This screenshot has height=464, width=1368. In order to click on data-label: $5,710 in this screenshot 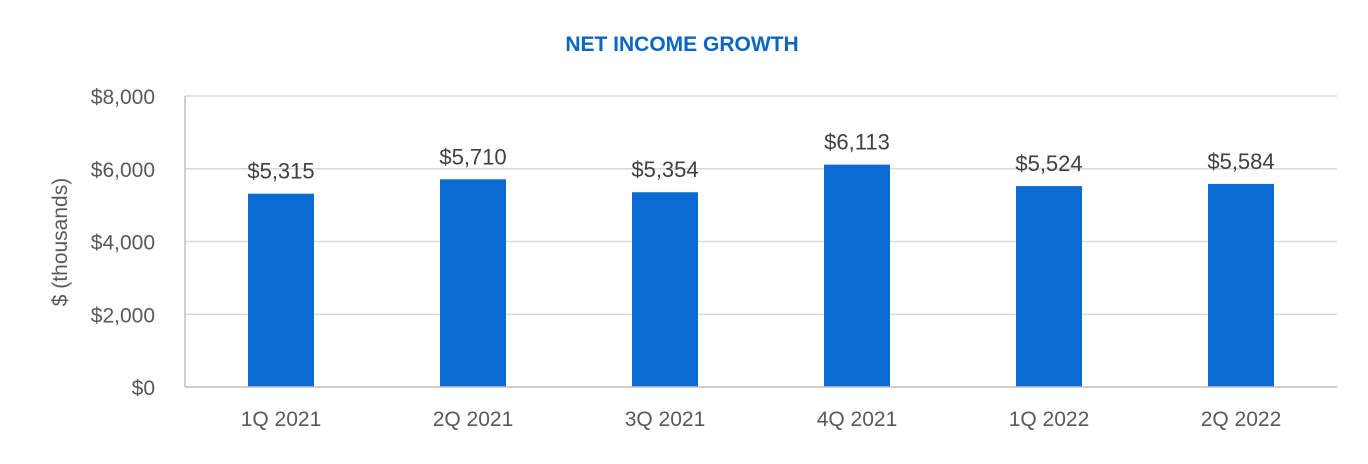, I will do `click(472, 156)`.